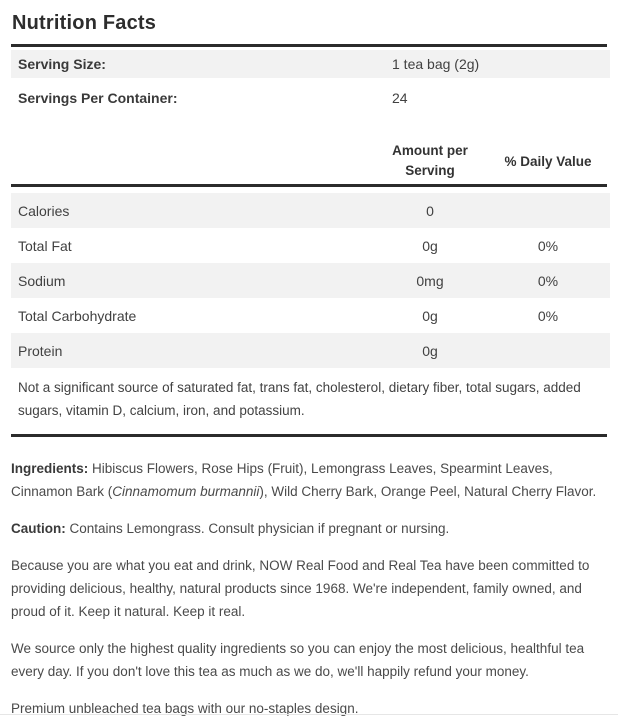 The width and height of the screenshot is (618, 717). Describe the element at coordinates (77, 315) in the screenshot. I see `nutrient-label: Total Carbohydrate` at that location.